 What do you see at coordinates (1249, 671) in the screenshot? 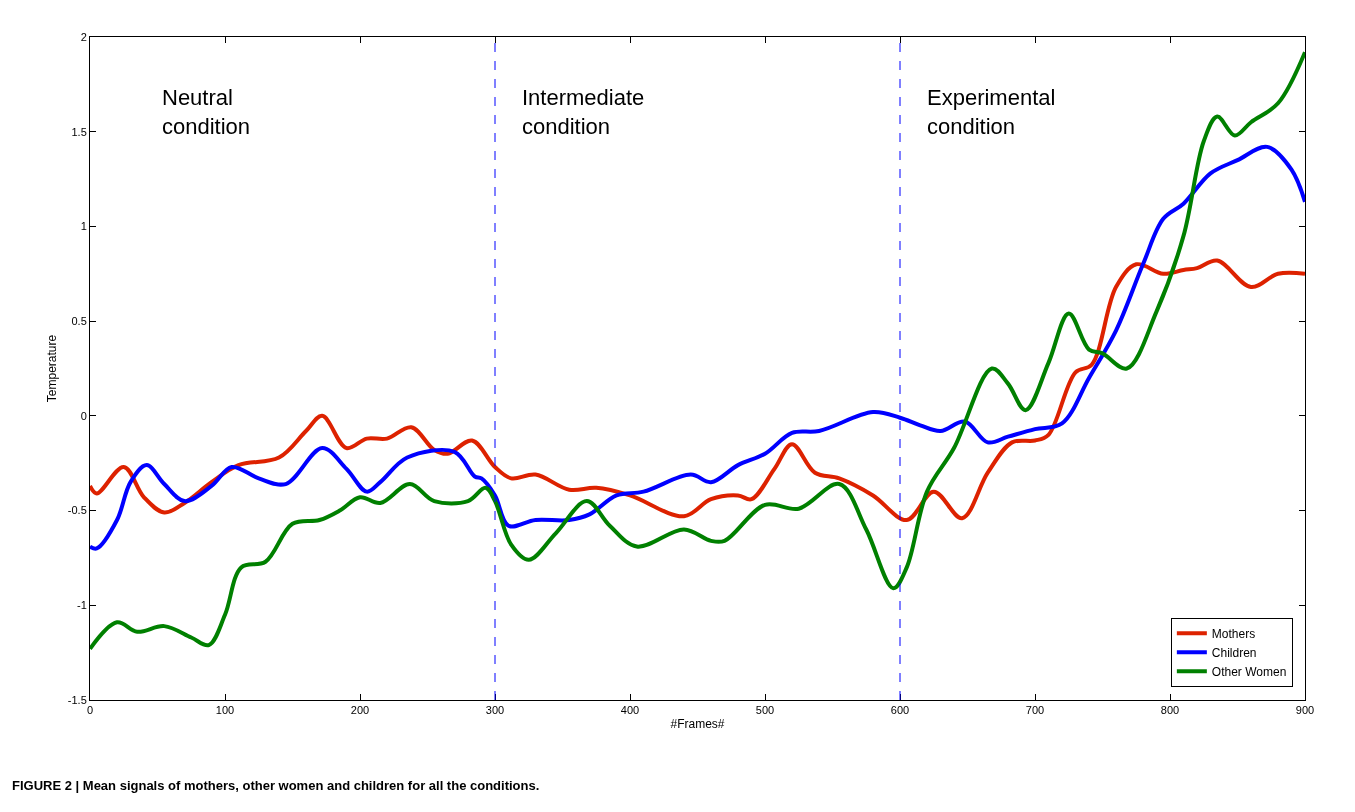
I see `legend-label: Other Women` at bounding box center [1249, 671].